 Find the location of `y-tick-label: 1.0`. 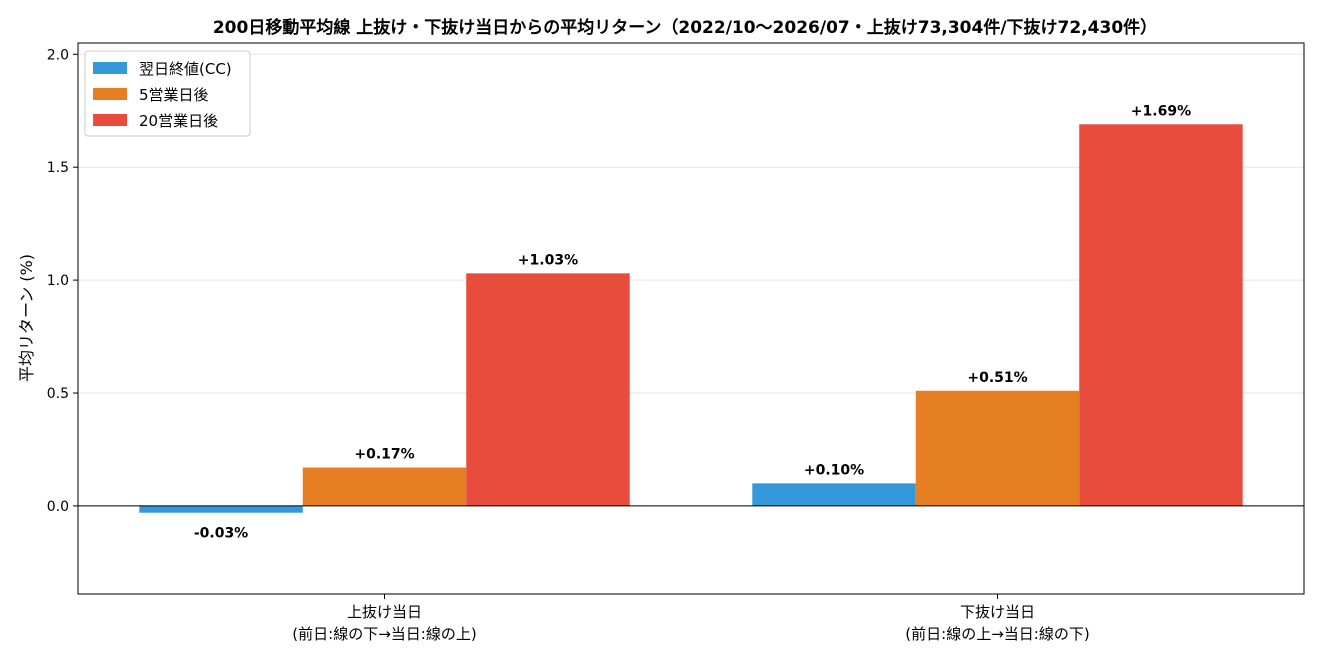

y-tick-label: 1.0 is located at coordinates (58, 281).